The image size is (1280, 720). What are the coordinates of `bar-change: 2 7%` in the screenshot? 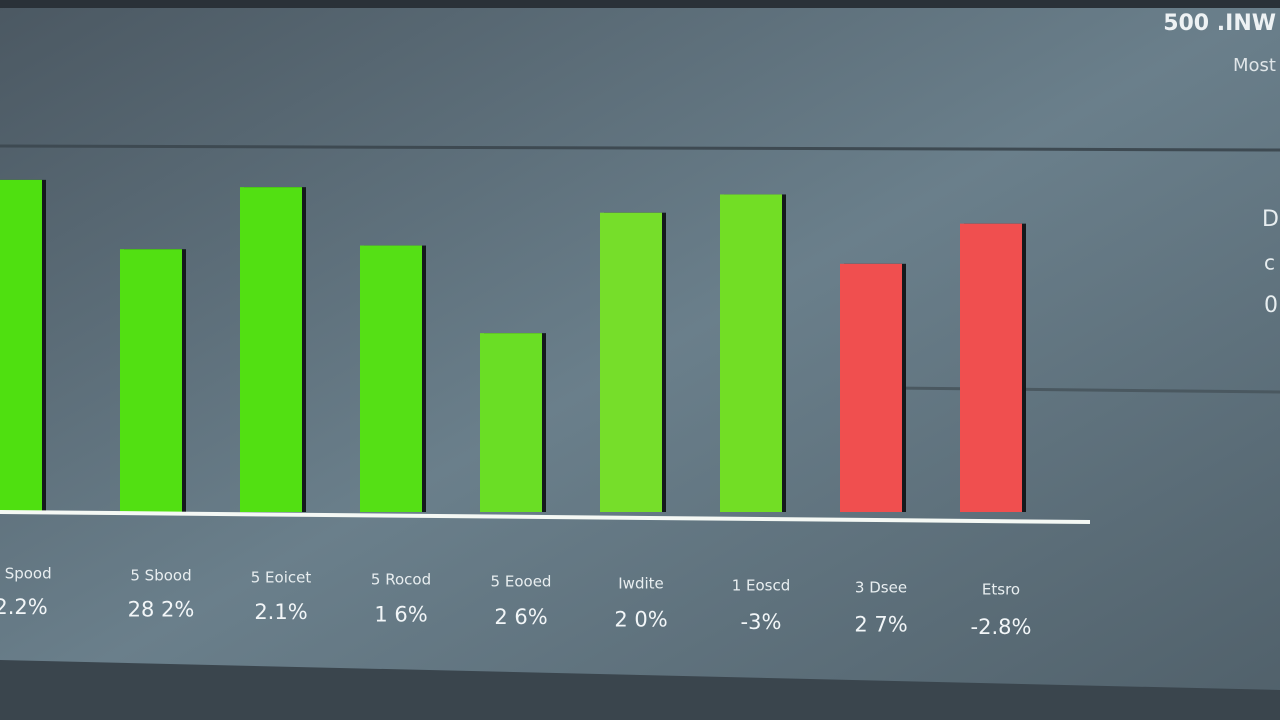 It's located at (880, 625).